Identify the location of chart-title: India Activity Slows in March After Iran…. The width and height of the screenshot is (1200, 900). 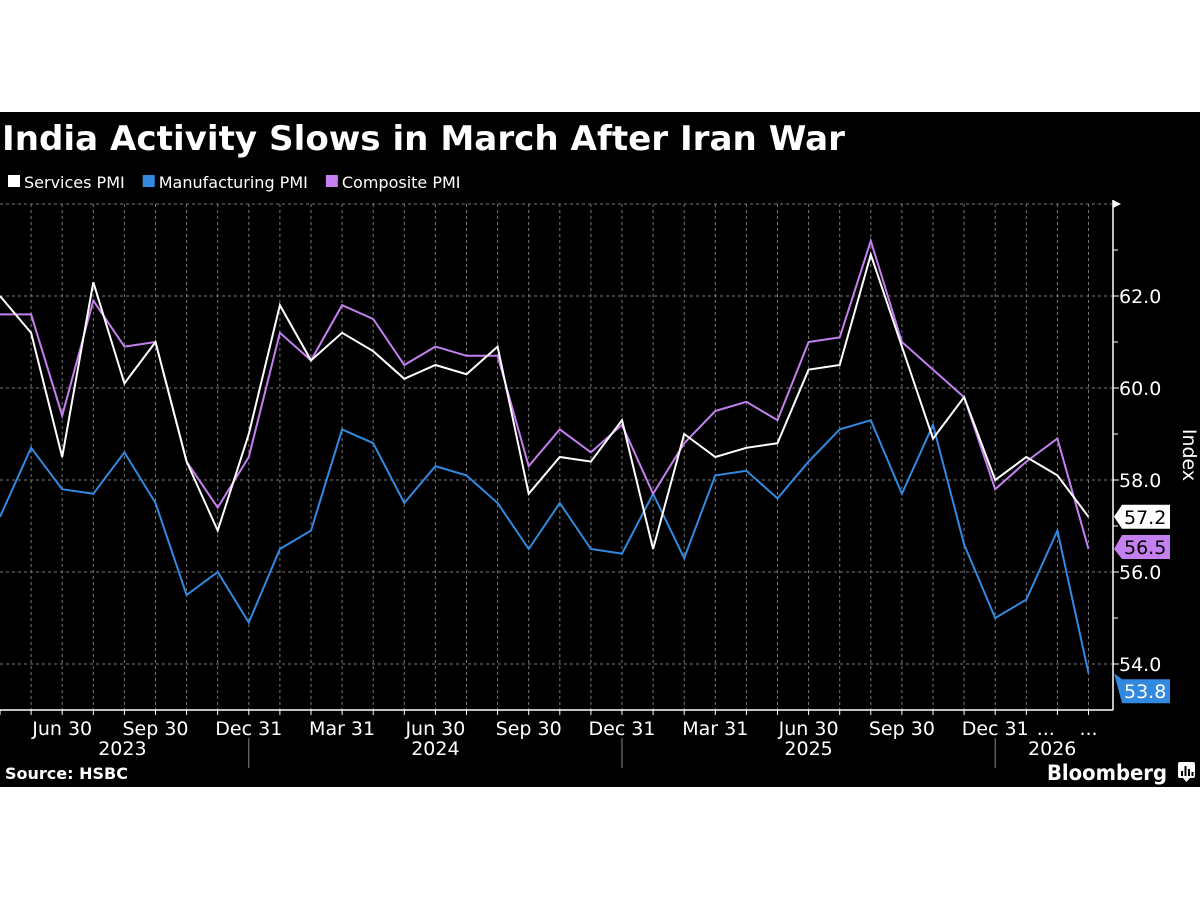
(423, 139).